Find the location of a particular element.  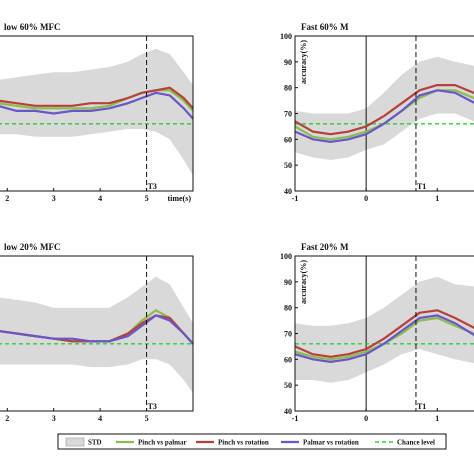

legend-label: Palmar vs rotation is located at coordinates (331, 443).